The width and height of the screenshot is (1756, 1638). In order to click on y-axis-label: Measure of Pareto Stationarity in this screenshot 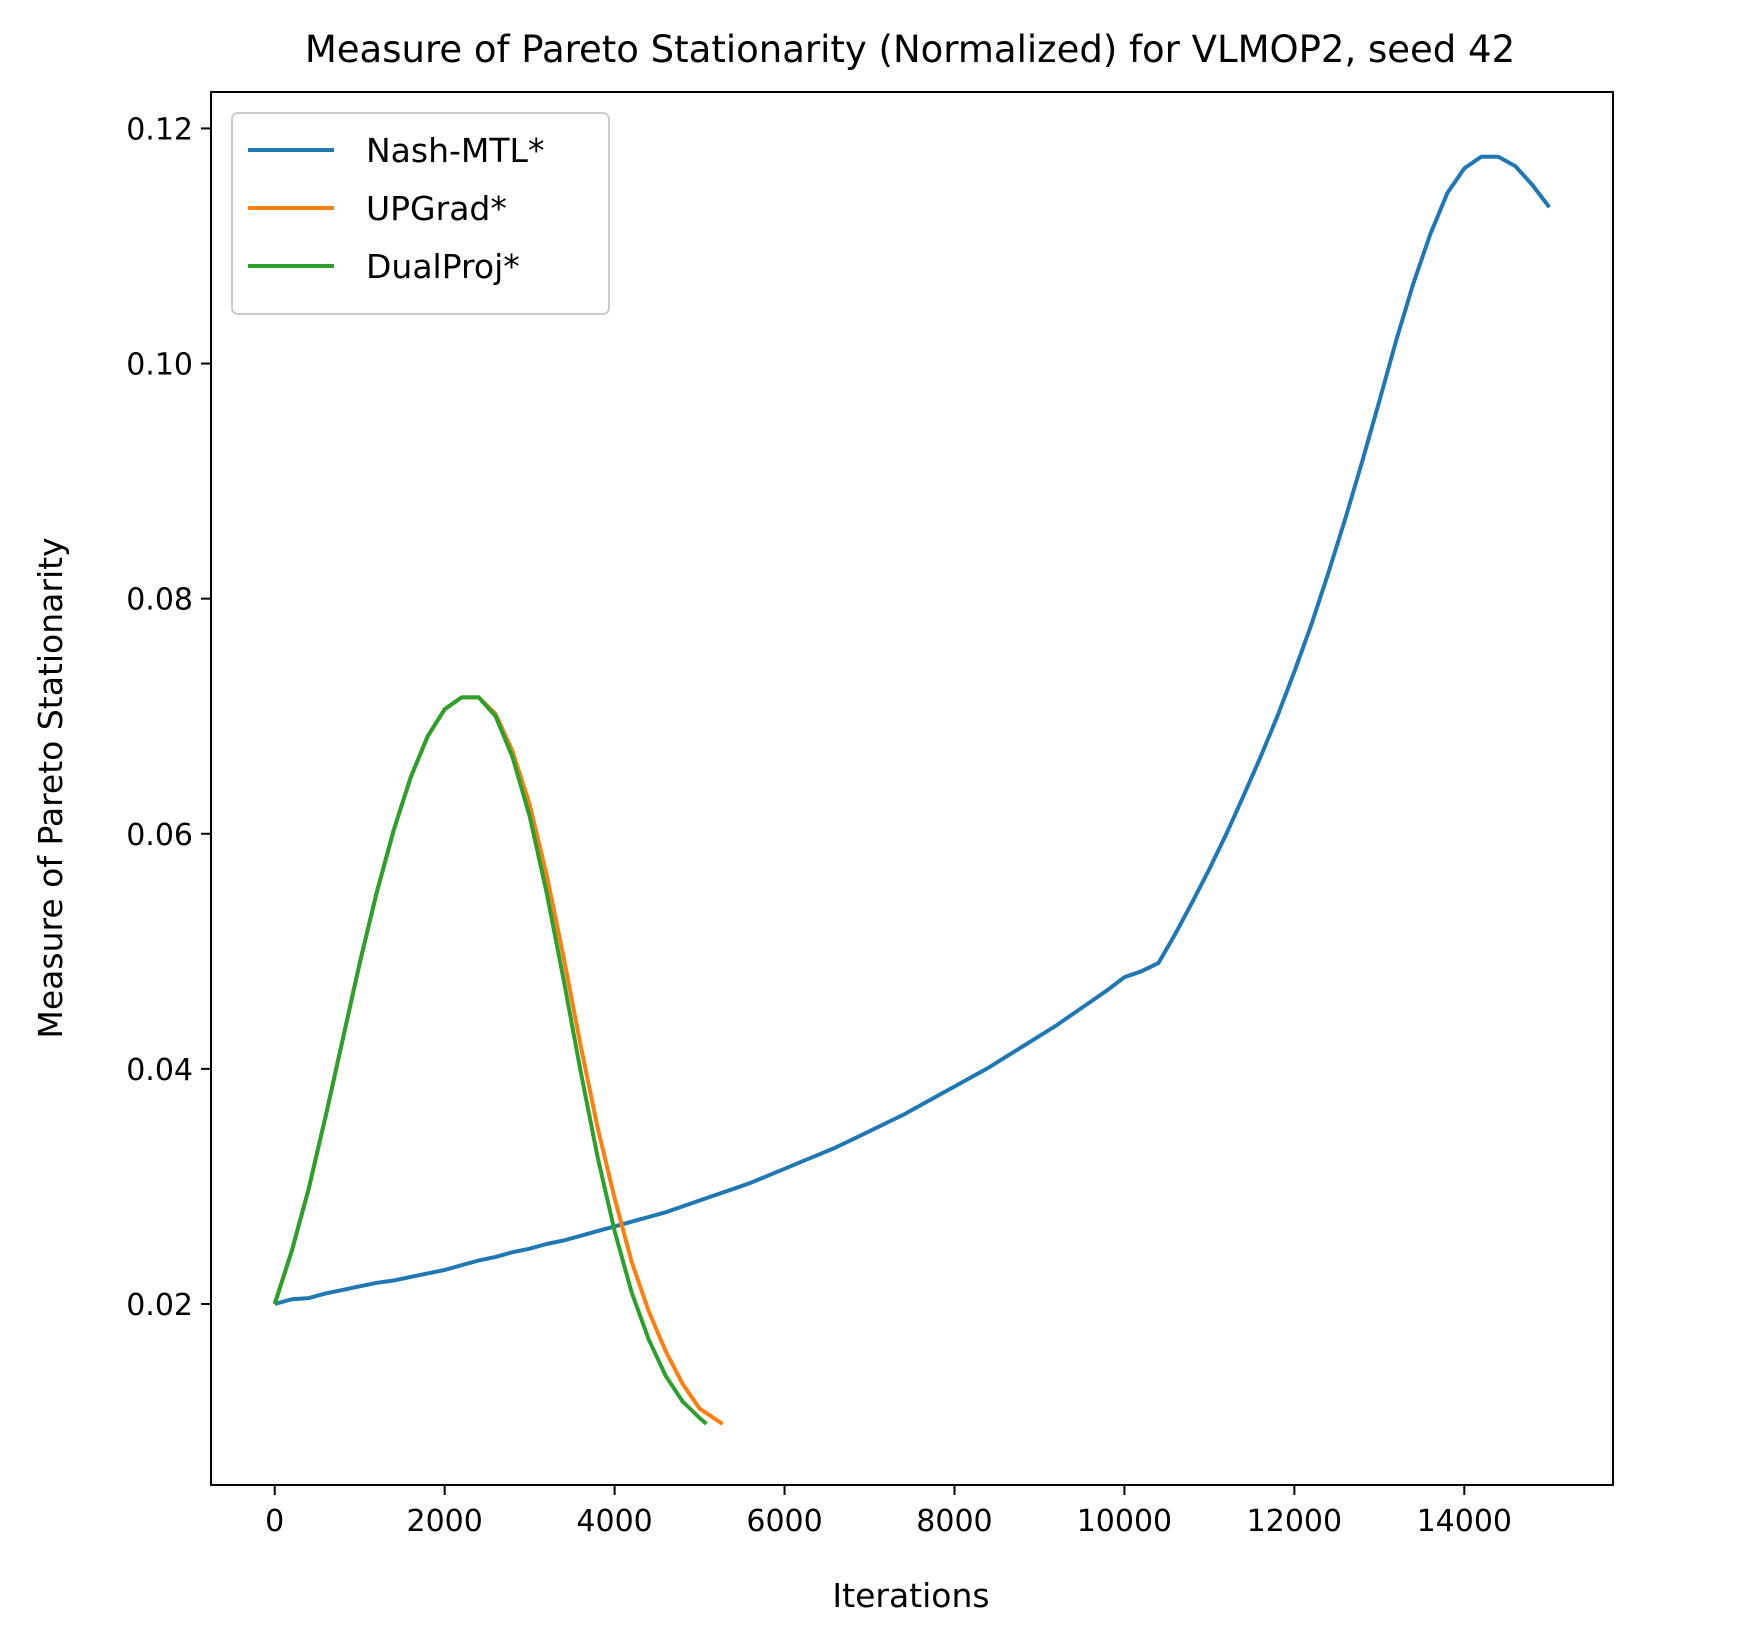, I will do `click(50, 787)`.